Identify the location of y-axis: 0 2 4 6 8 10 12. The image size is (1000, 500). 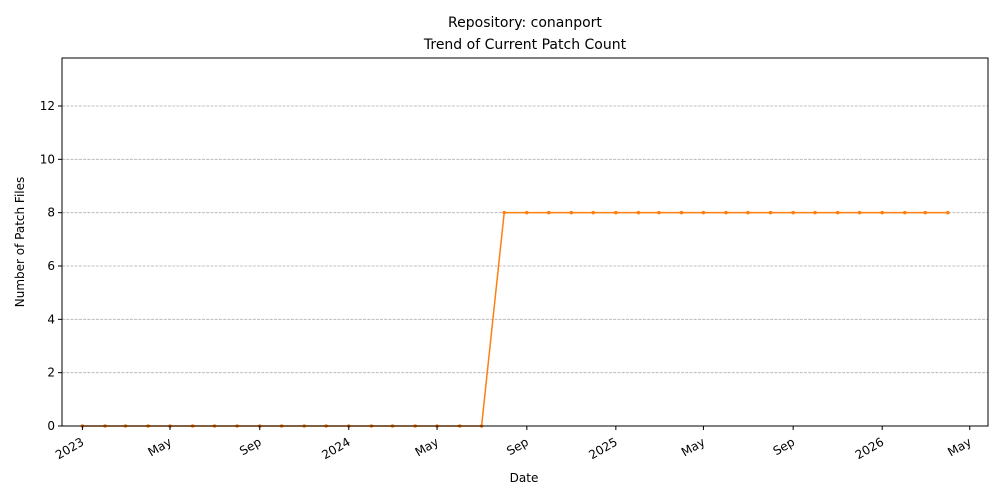
(51, 266).